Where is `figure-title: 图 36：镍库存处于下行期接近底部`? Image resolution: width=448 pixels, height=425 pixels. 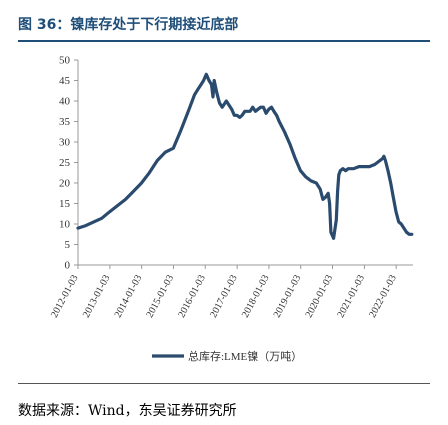
figure-title: 图 36：镍库存处于下行期接近底部 is located at coordinates (128, 25).